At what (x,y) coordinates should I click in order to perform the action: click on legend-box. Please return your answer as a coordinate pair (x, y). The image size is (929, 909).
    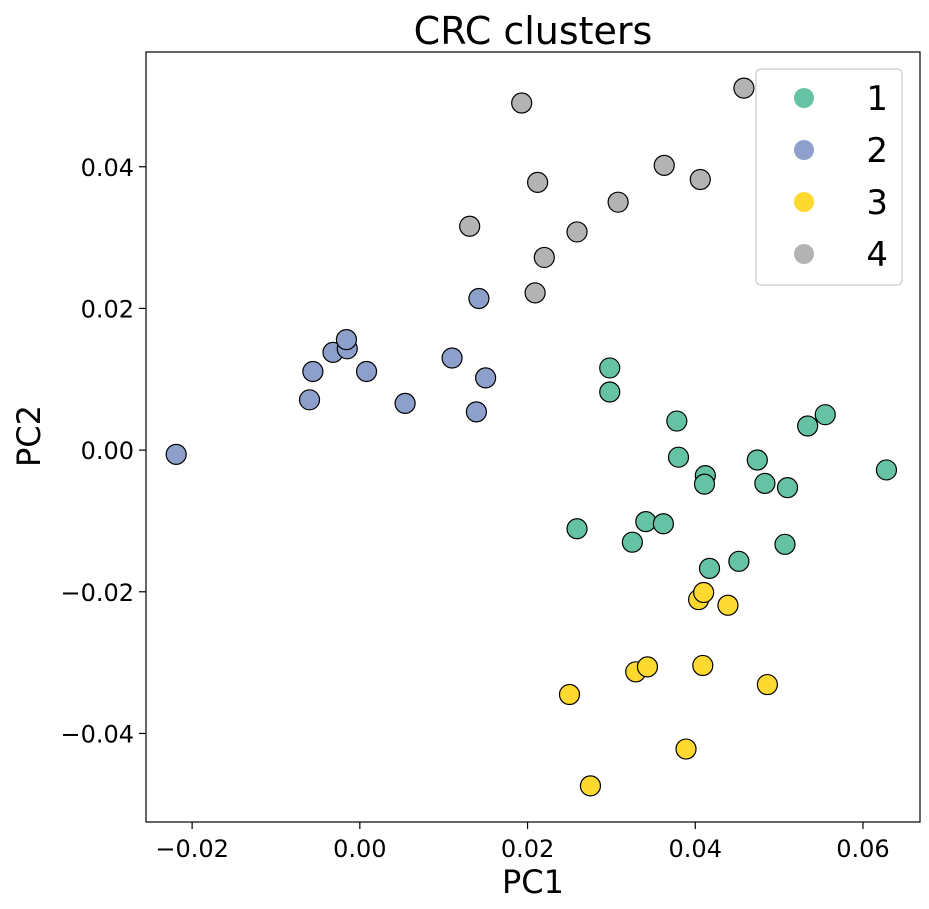
    Looking at the image, I should click on (829, 177).